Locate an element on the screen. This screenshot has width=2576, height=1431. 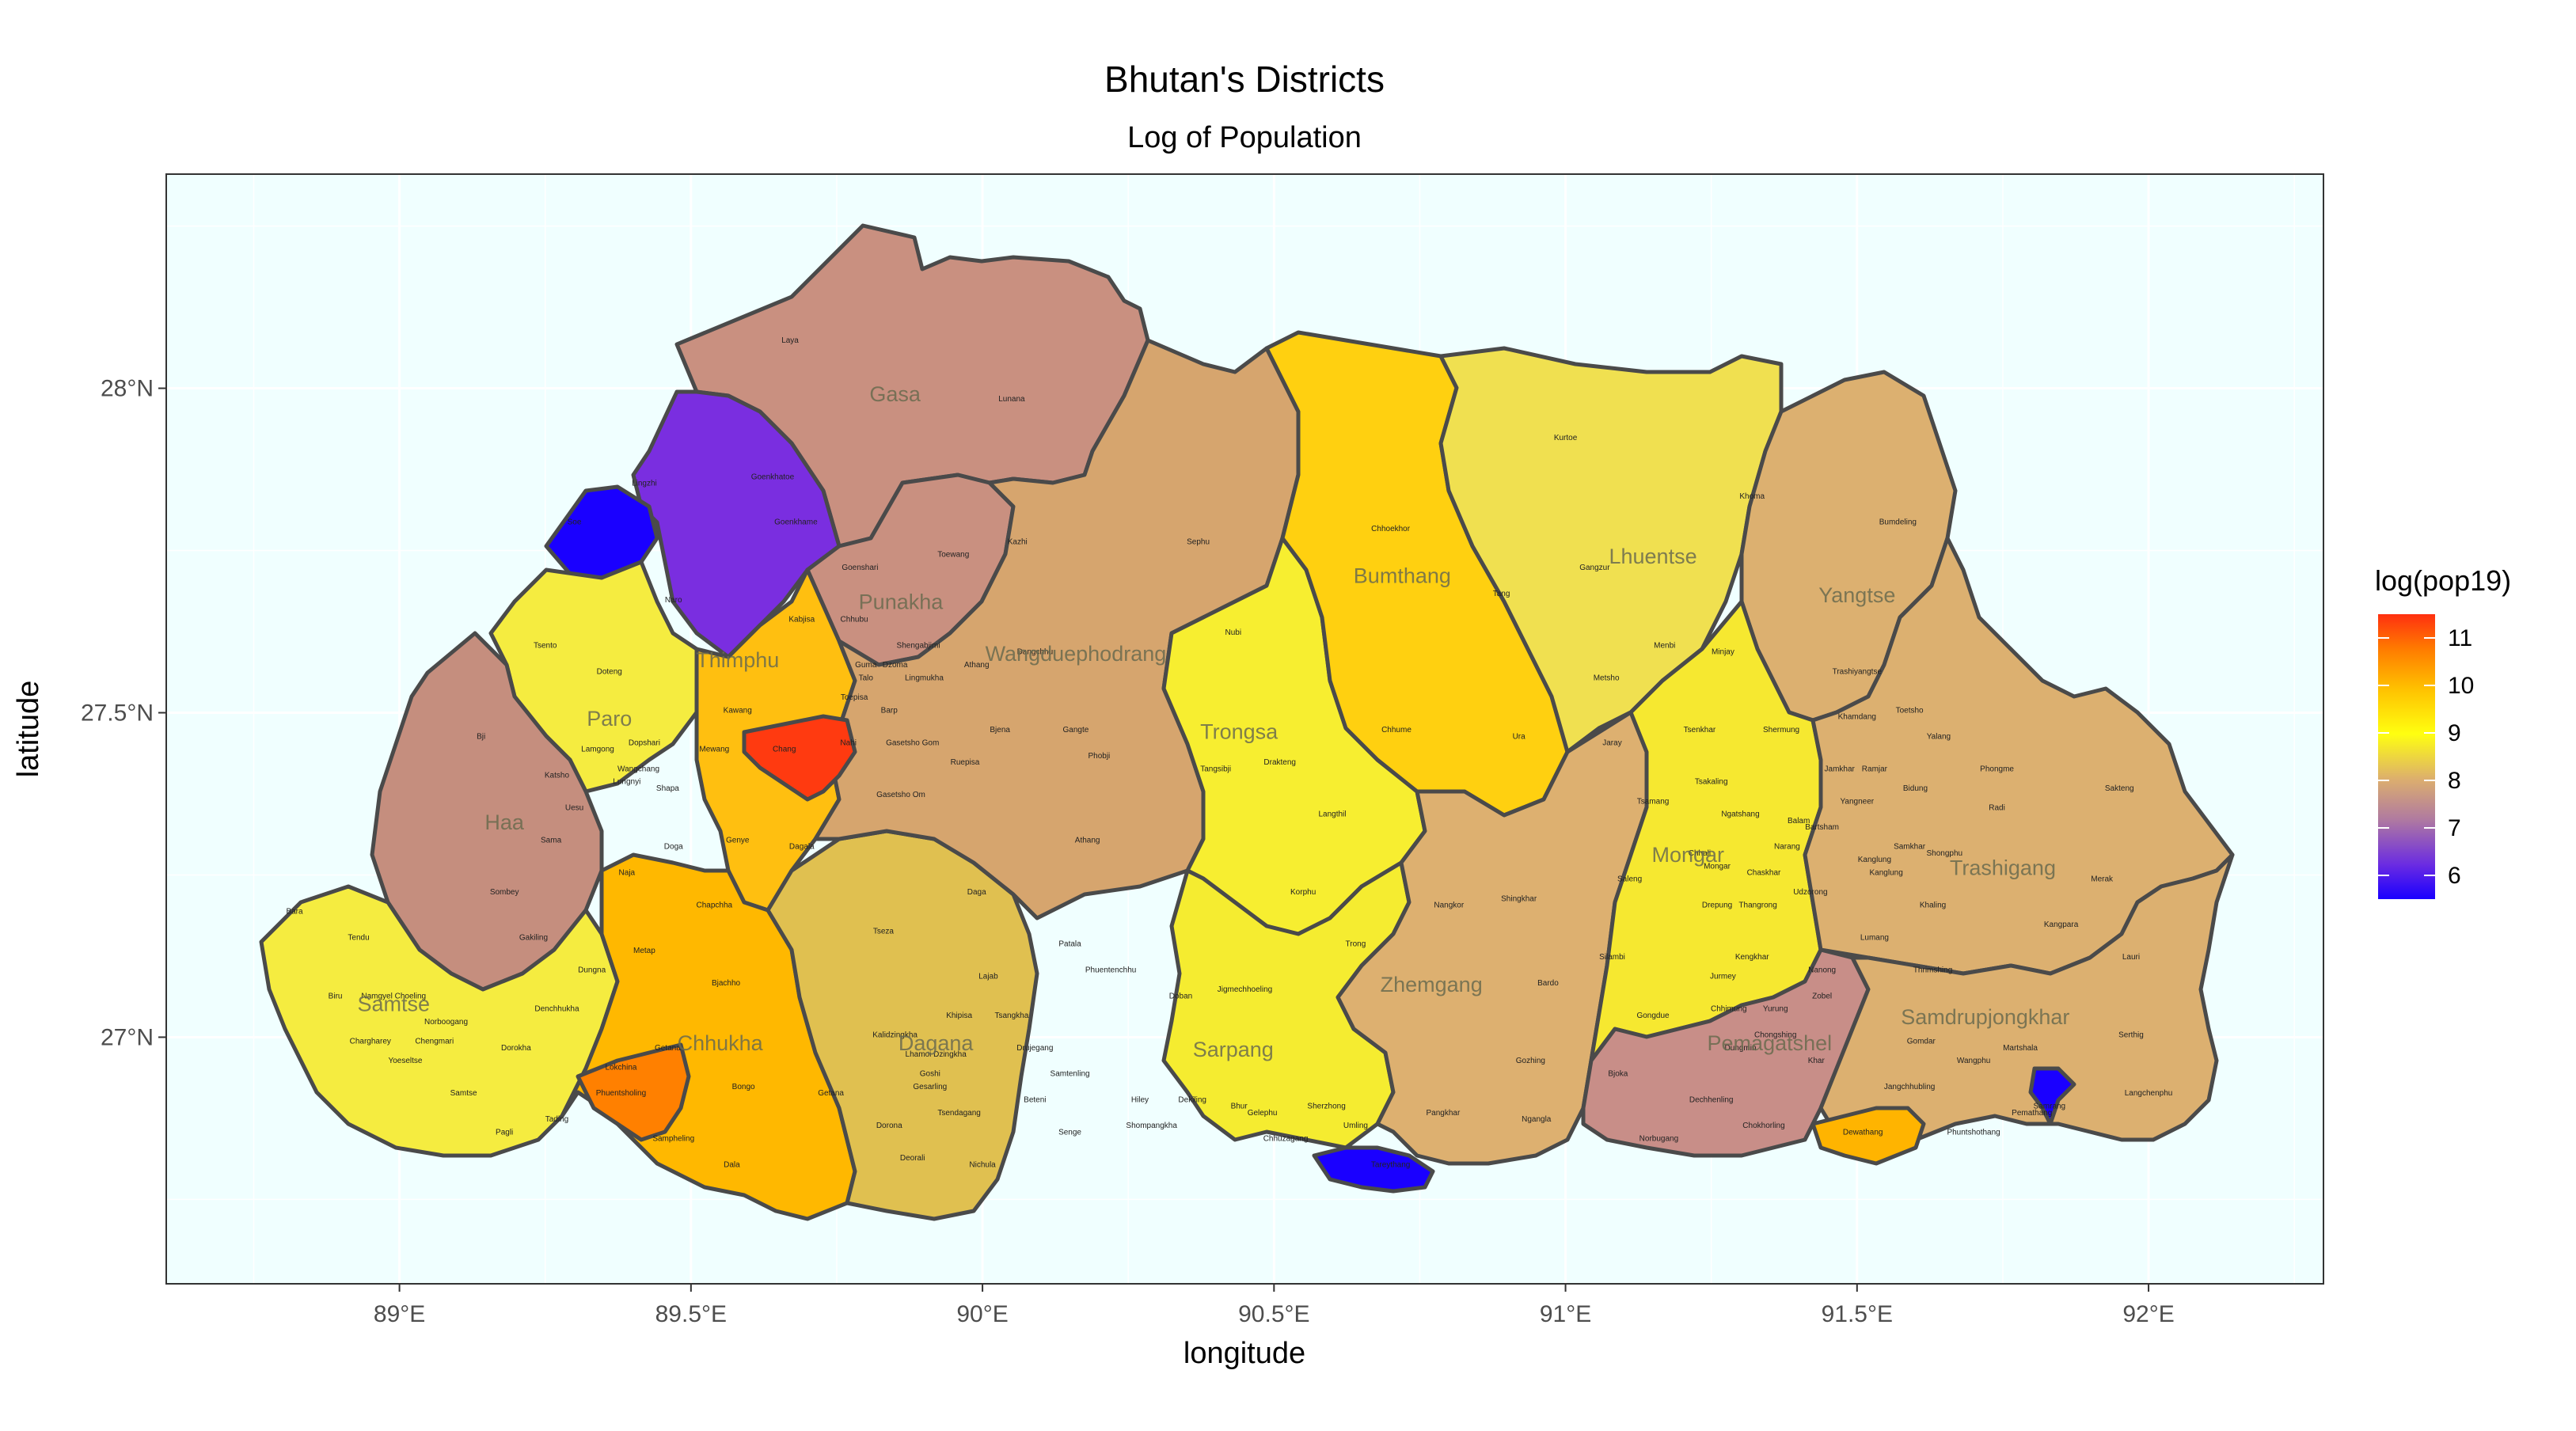
district-dewathang is located at coordinates (1868, 1136).